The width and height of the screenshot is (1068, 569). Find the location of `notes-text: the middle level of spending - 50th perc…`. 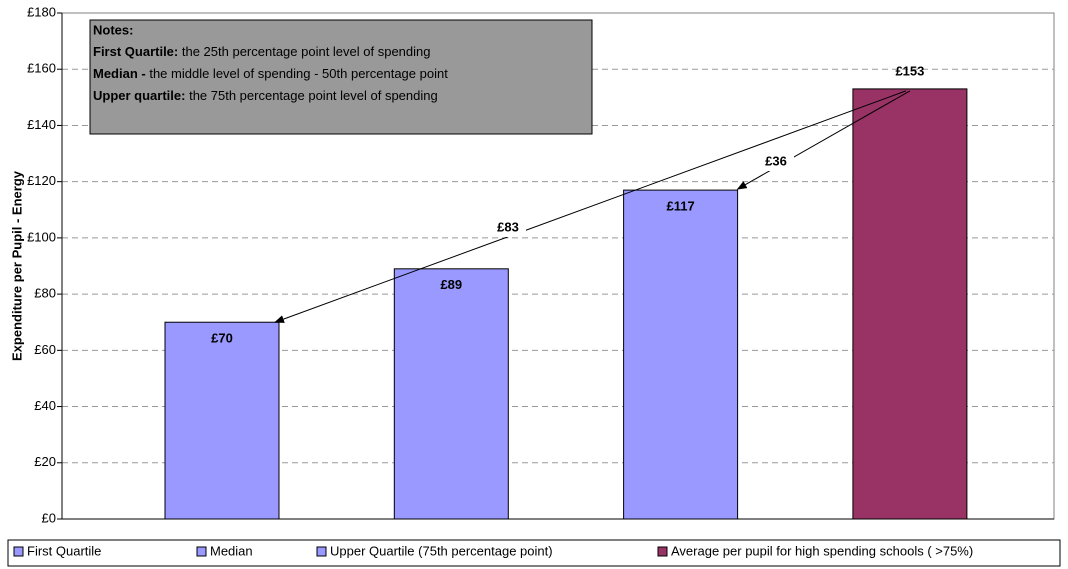

notes-text: the middle level of spending - 50th perc… is located at coordinates (298, 73).